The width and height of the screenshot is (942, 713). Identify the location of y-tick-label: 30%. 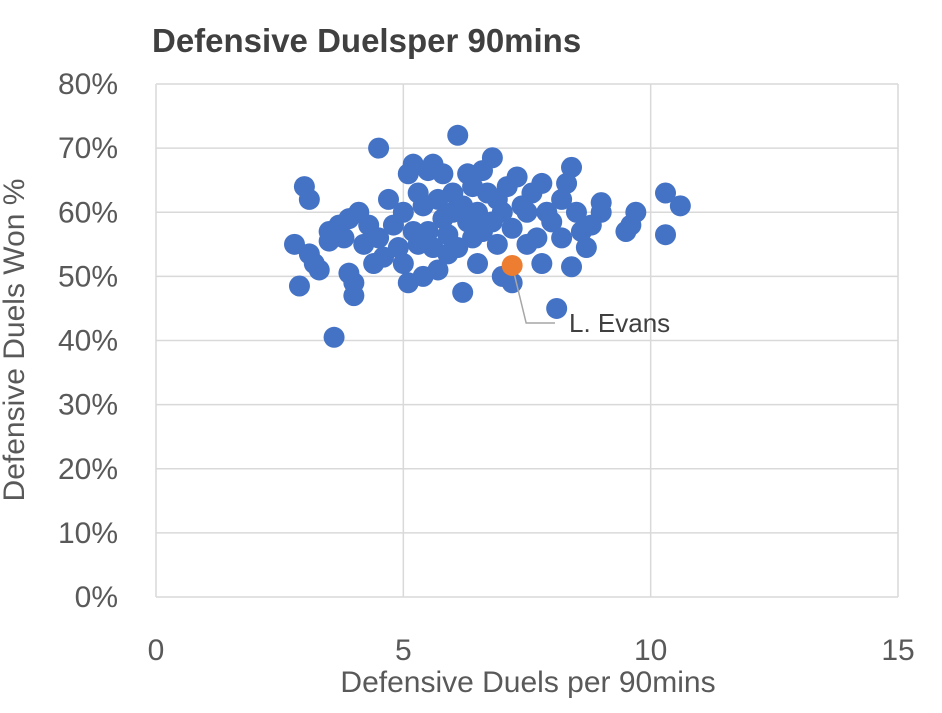
(88, 405).